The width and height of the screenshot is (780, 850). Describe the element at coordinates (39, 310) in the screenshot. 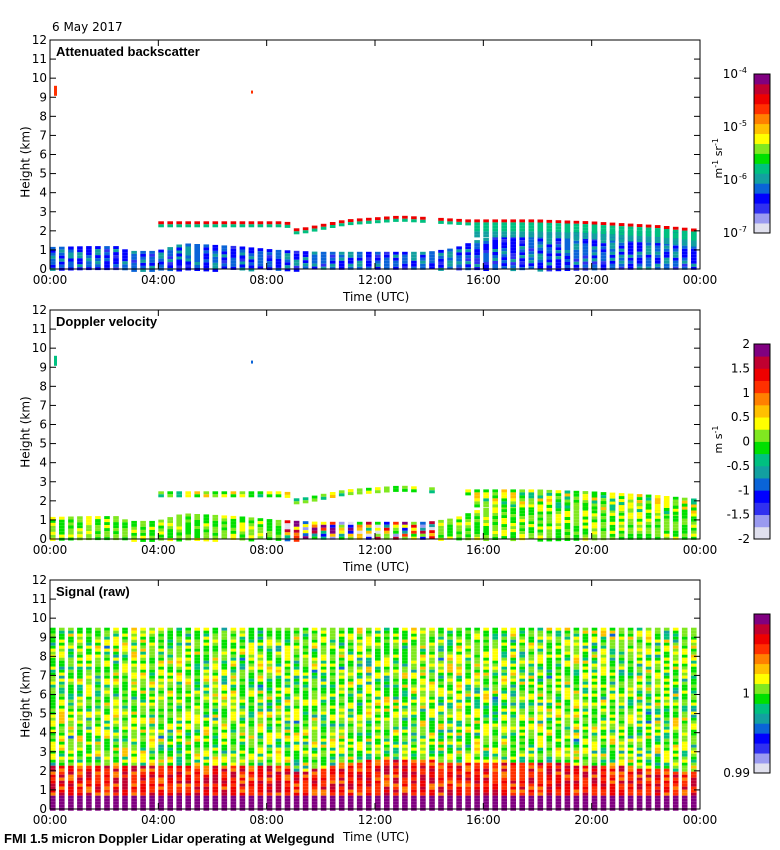

I see `y-tick-label: 12` at that location.